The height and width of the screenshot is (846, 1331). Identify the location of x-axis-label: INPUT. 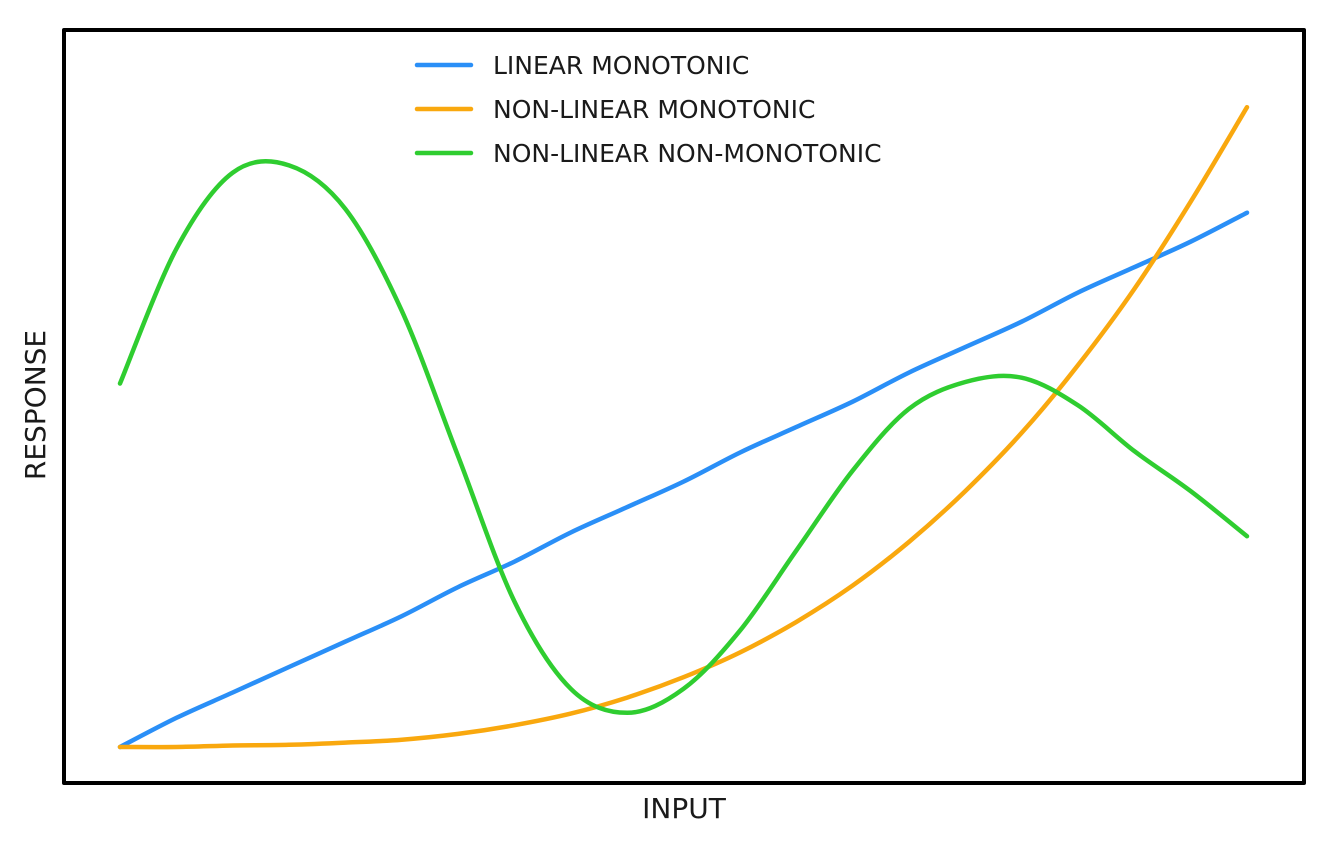
(684, 808).